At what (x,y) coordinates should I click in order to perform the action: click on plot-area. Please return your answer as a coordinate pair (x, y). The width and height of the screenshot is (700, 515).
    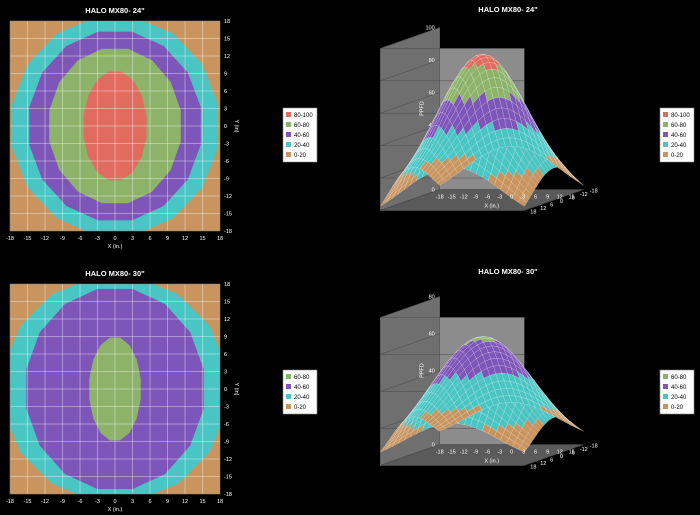
    Looking at the image, I should click on (115, 389).